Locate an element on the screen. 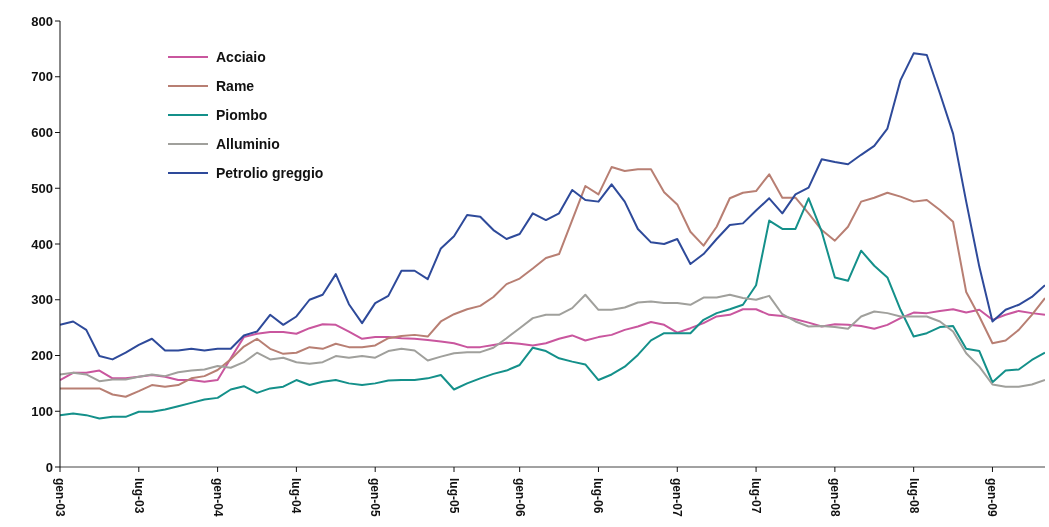 This screenshot has height=527, width=1049. y-tick-label: 200 is located at coordinates (42, 356).